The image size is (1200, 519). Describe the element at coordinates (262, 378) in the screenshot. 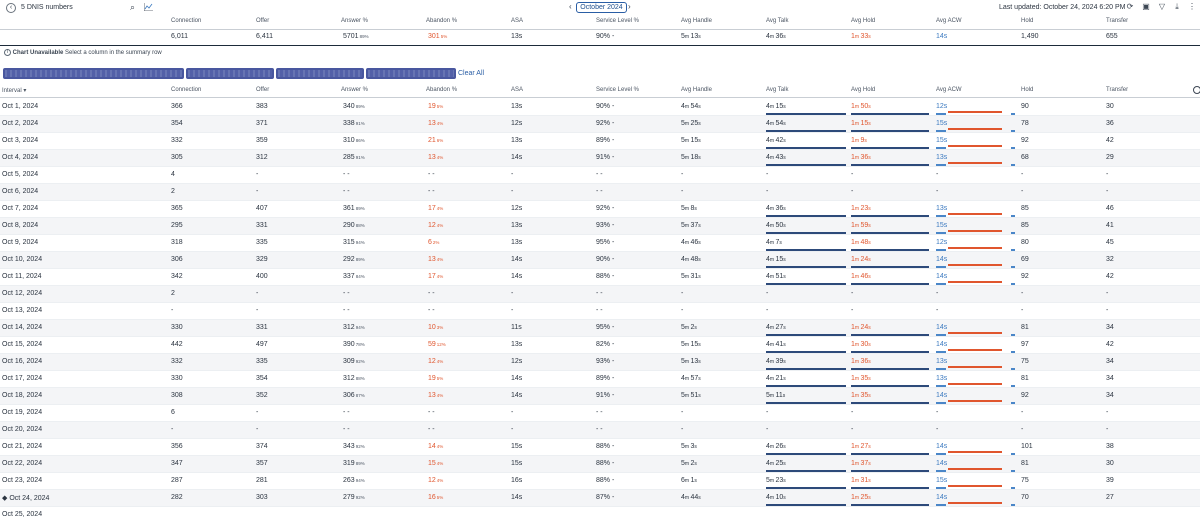

I see `offer-cell: 354` at that location.